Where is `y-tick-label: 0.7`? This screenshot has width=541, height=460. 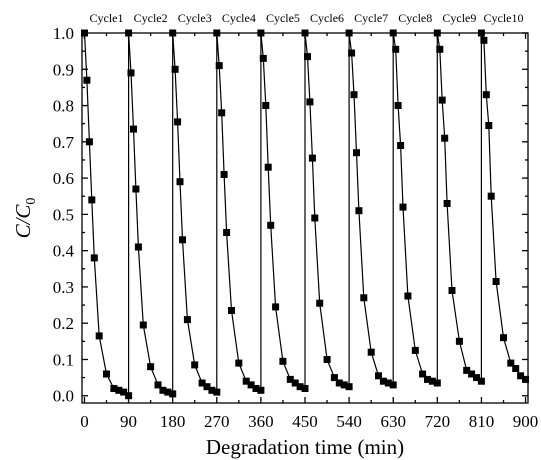 y-tick-label: 0.7 is located at coordinates (64, 142).